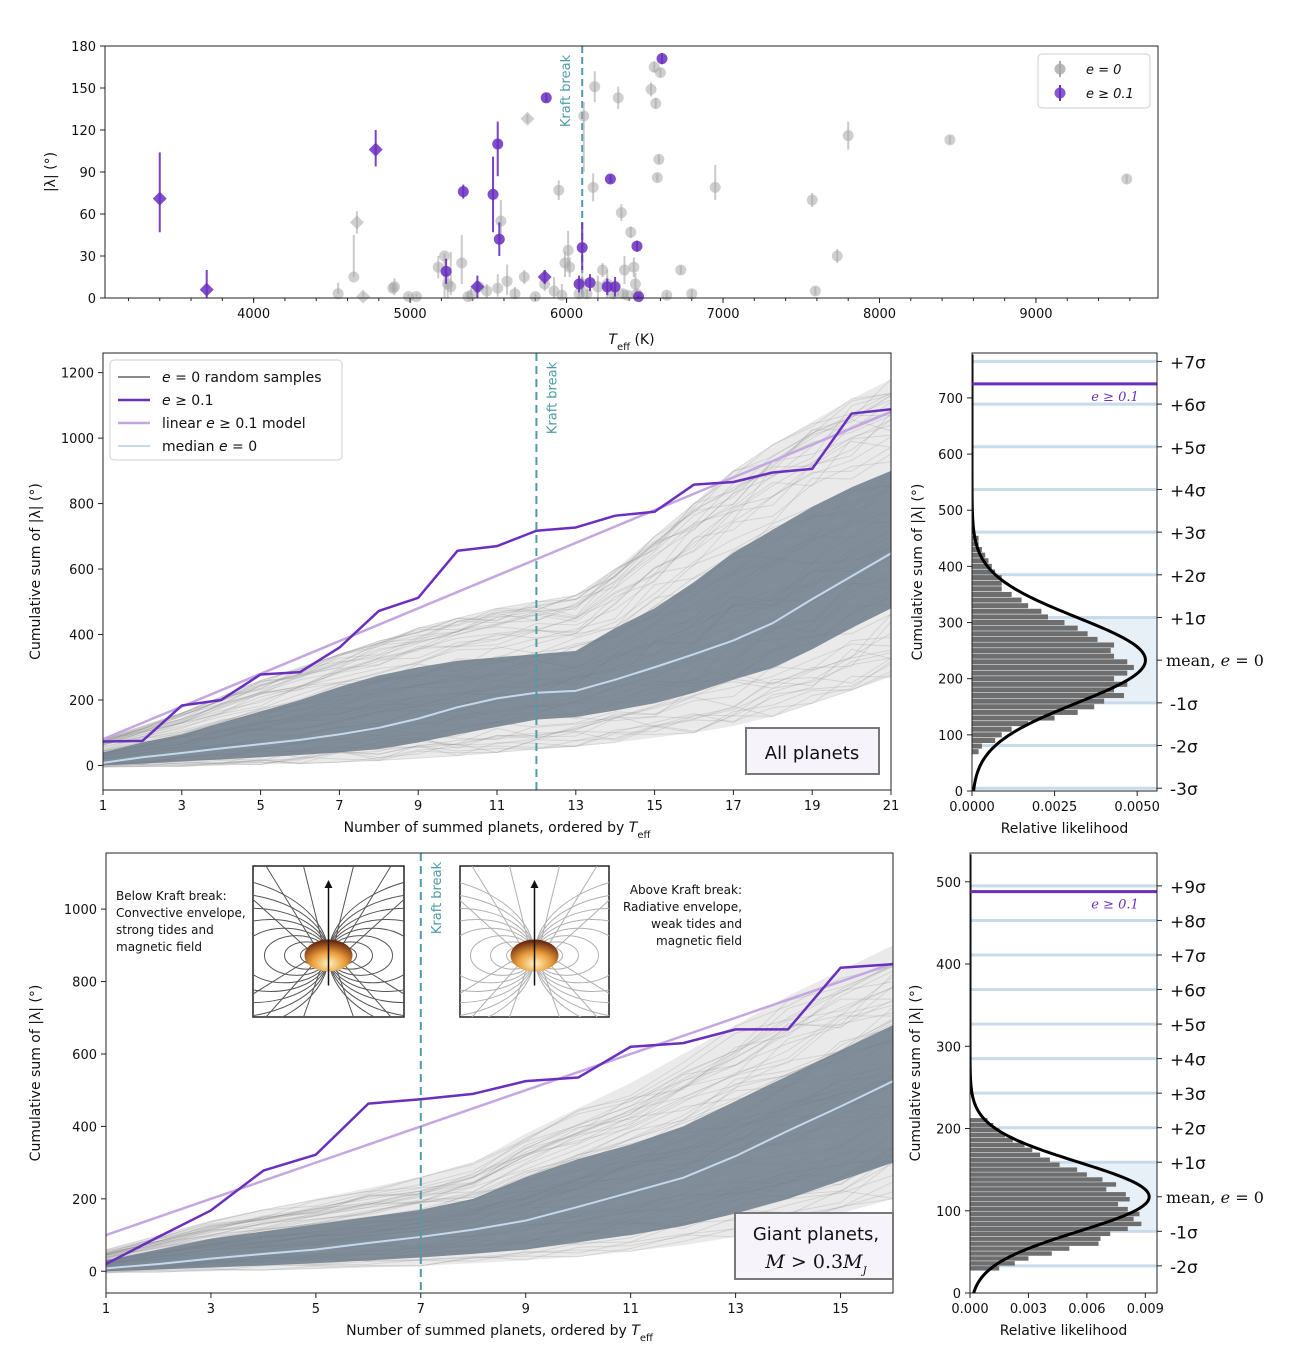 Image resolution: width=1290 pixels, height=1372 pixels. What do you see at coordinates (950, 511) in the screenshot?
I see `y-tick-label: 500` at bounding box center [950, 511].